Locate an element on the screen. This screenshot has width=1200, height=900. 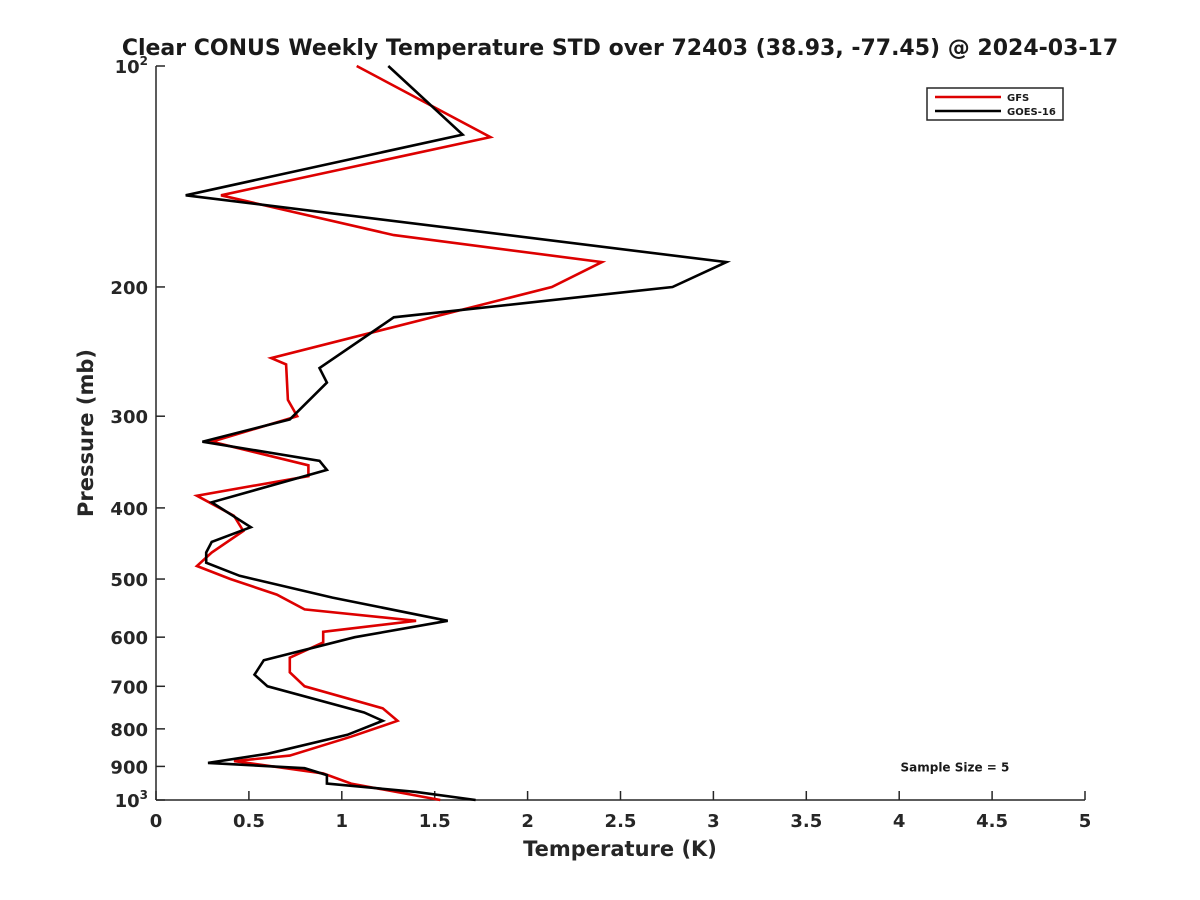
y-tick-label-base: 300 is located at coordinates (129, 417).